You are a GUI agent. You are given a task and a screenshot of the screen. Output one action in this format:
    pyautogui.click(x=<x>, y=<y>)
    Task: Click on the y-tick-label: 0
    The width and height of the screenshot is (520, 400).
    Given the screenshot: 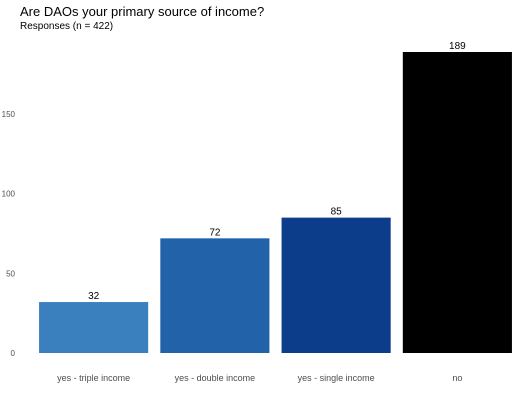 What is the action you would take?
    pyautogui.click(x=13, y=353)
    